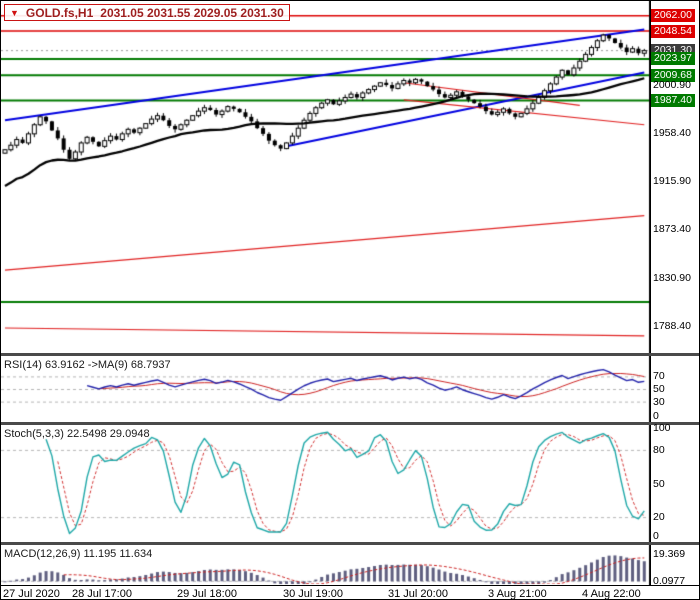  Describe the element at coordinates (673, 59) in the screenshot. I see `price-level-badge: 2023.97` at that location.